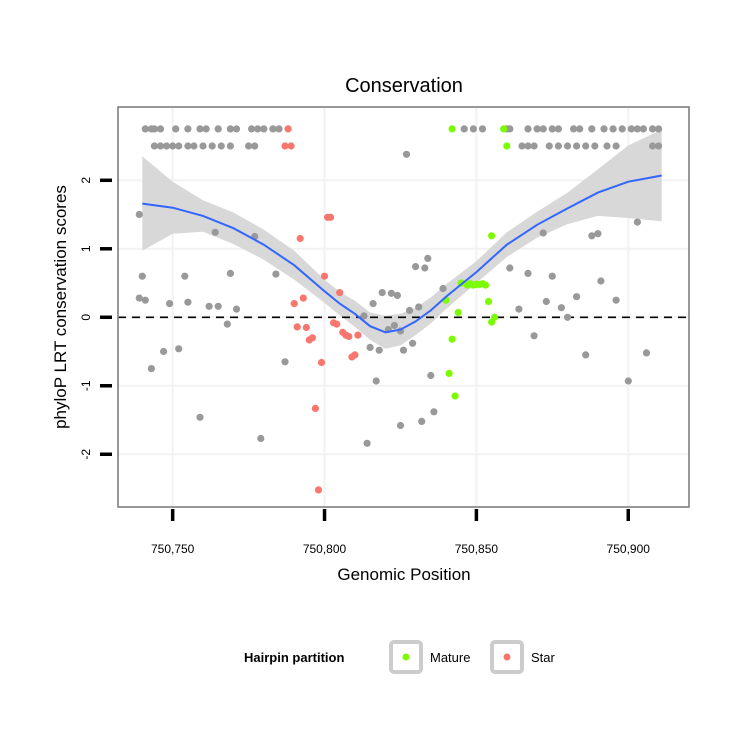 This screenshot has height=750, width=750. I want to click on legend-item-mature: Mature, so click(429, 657).